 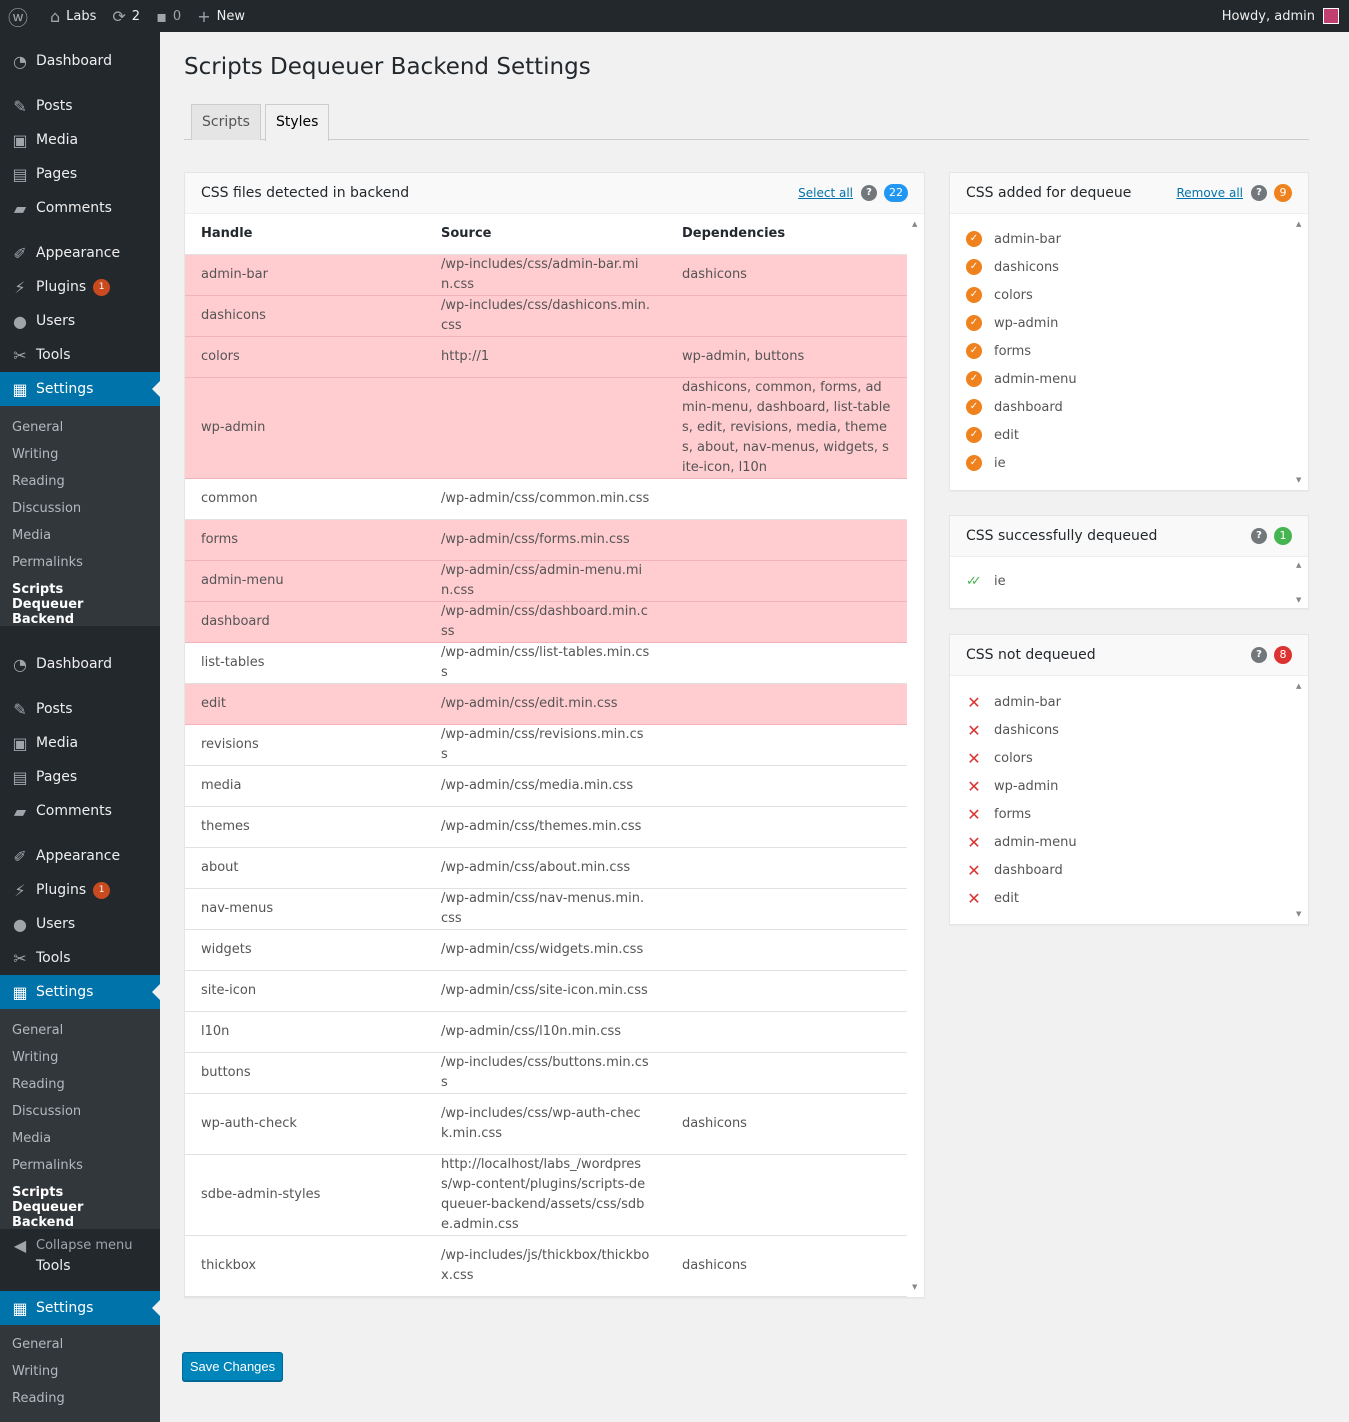 I want to click on list-item: ✓ admin-bar, so click(x=1013, y=239).